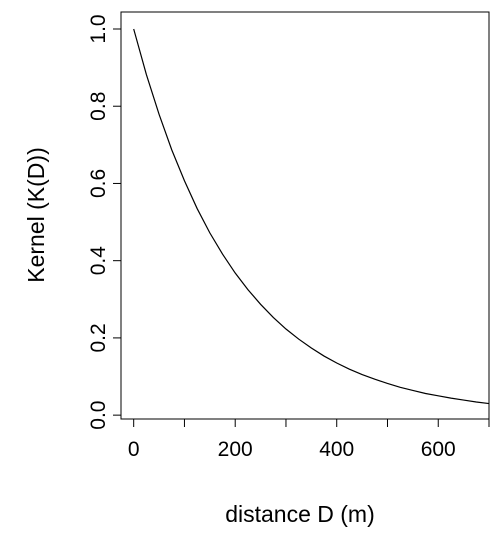 The image size is (492, 536). What do you see at coordinates (300, 514) in the screenshot?
I see `x-axis-label: distance D (m)` at bounding box center [300, 514].